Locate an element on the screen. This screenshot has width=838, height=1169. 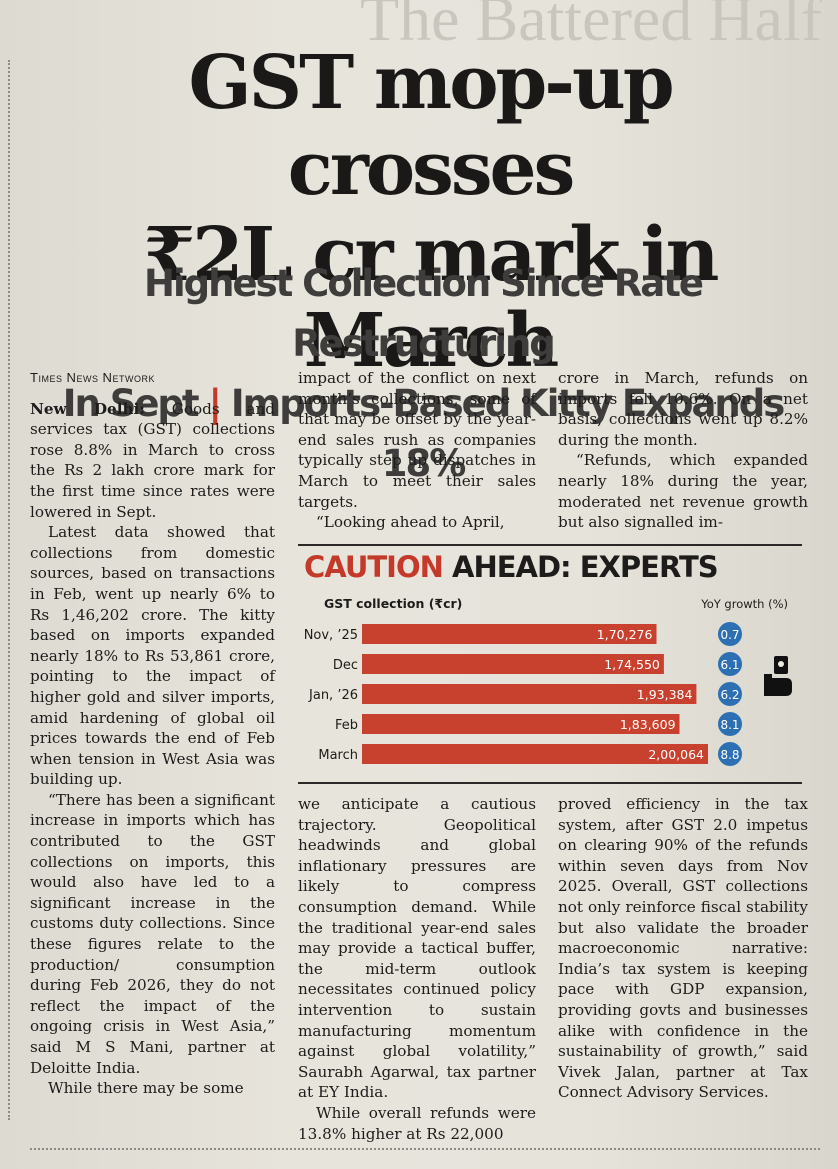
column-rule-bottom is located at coordinates (425, 1149).